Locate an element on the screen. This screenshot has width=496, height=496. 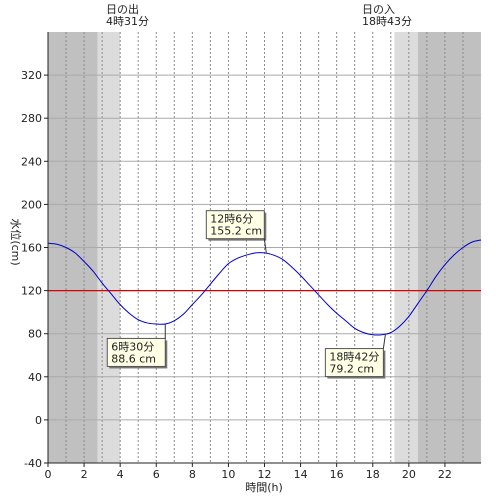
y-tick-label: 80 is located at coordinates (35, 334).